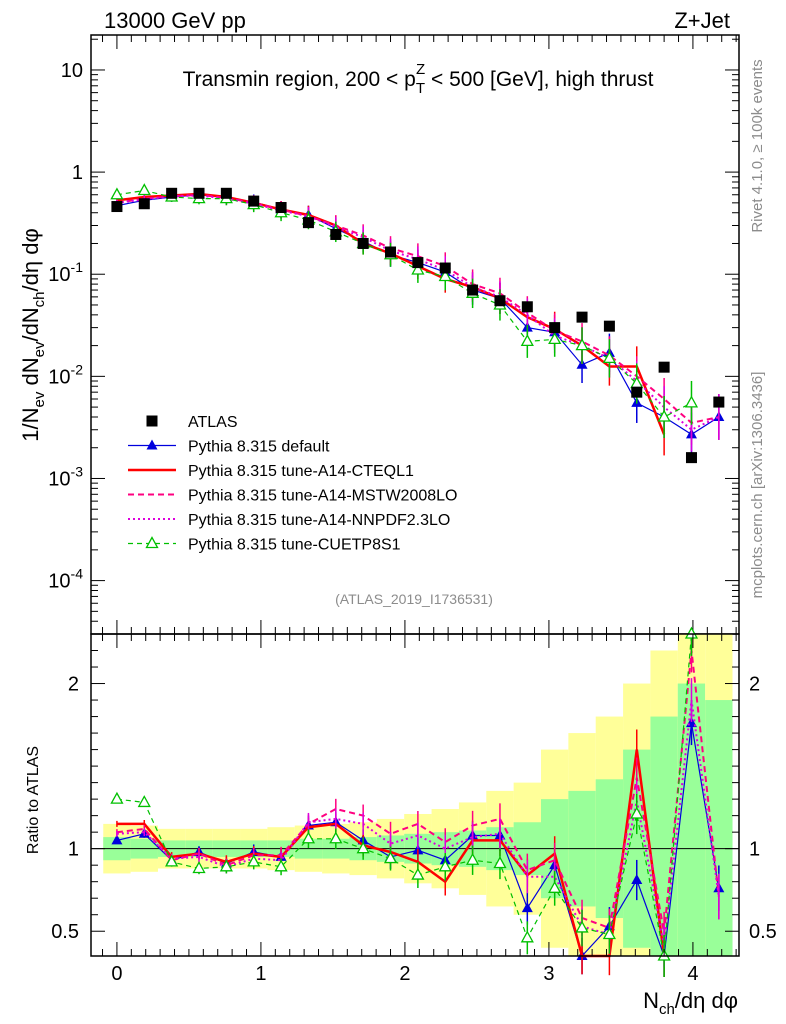 The height and width of the screenshot is (1024, 786). What do you see at coordinates (72, 71) in the screenshot?
I see `main-ytick-label: 10` at bounding box center [72, 71].